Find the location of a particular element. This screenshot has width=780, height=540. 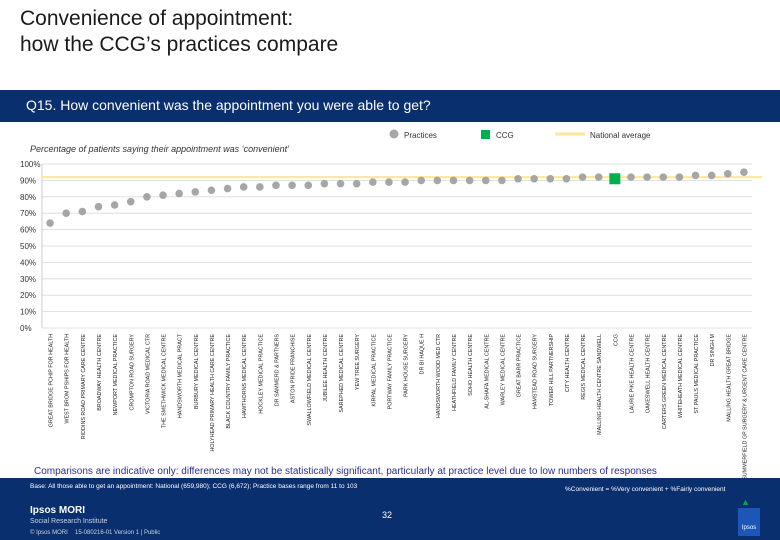

footer-band is located at coordinates (390, 509).